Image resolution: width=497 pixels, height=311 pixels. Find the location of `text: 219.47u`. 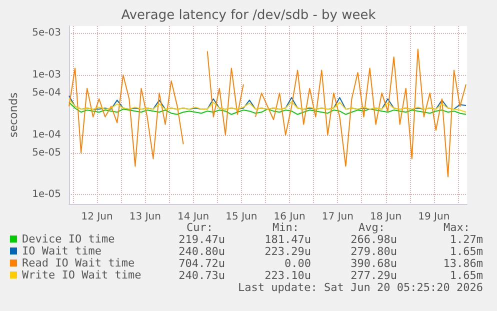

text: 219.47u is located at coordinates (201, 239).